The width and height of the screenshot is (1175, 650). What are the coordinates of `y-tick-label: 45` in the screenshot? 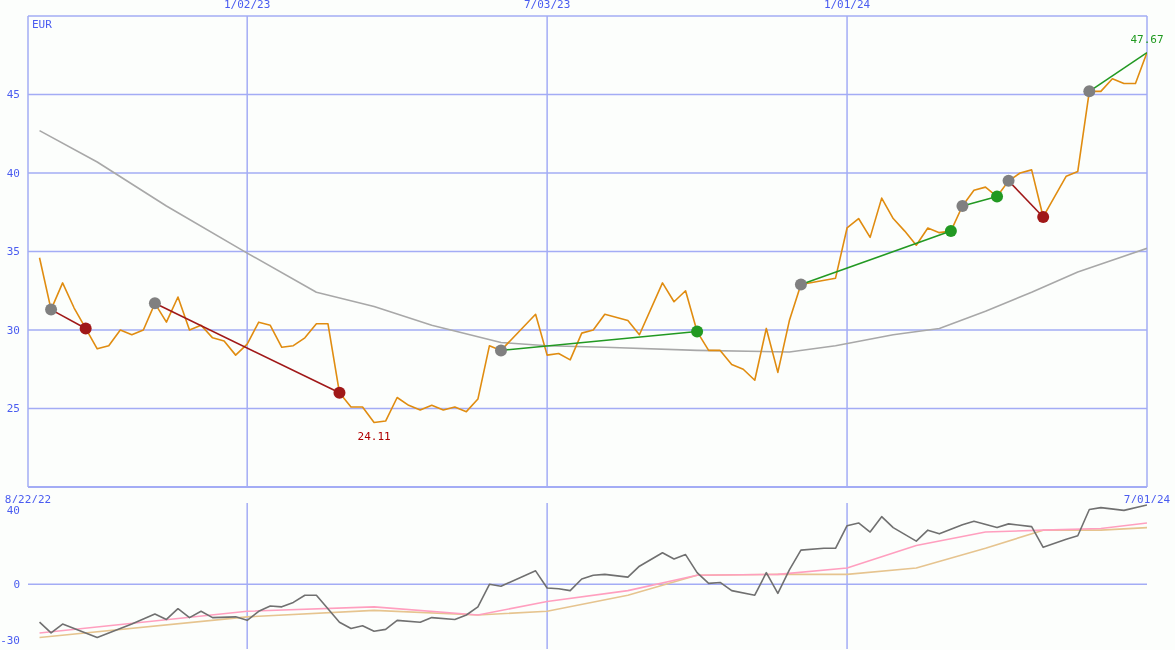 It's located at (13, 95).